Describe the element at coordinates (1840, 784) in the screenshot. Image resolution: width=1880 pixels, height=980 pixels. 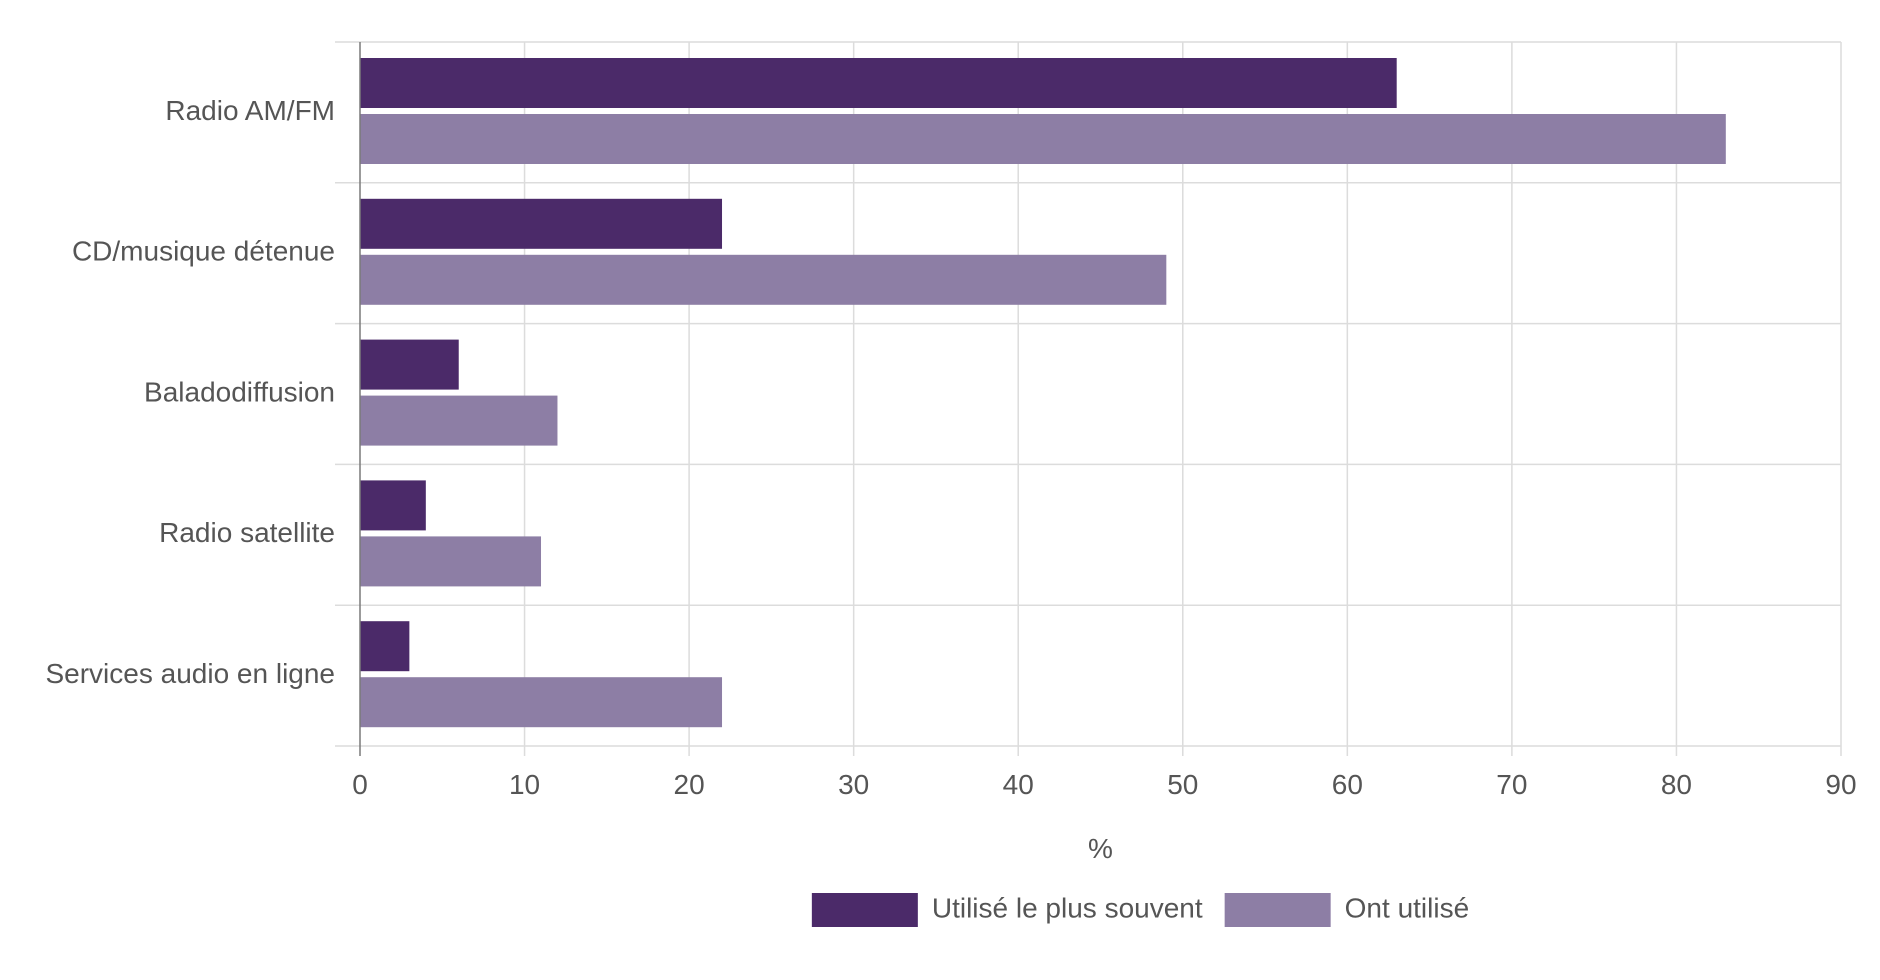
I see `x-tick-label-90: 90` at that location.